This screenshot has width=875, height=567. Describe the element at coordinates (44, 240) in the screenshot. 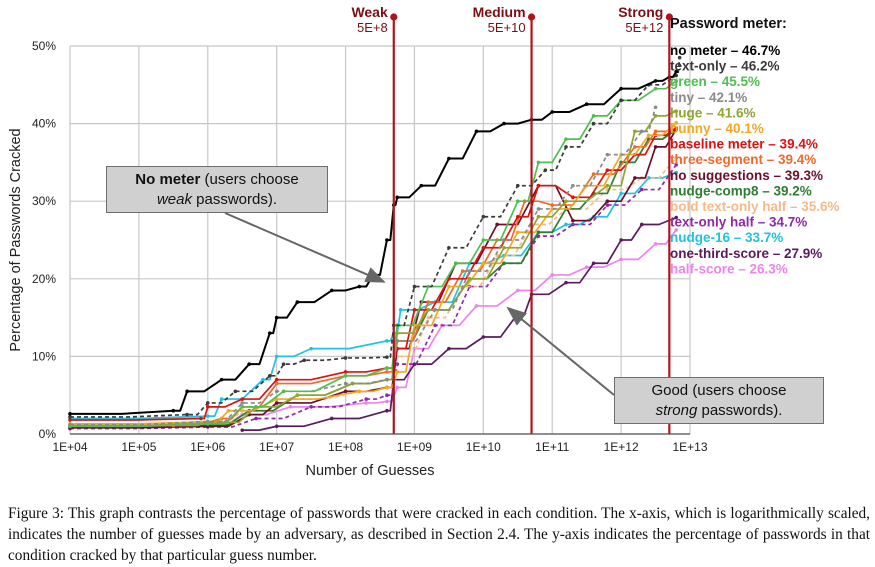

I see `y-axis-ticks: 0% 10% 20% 30% 40% 50%` at that location.